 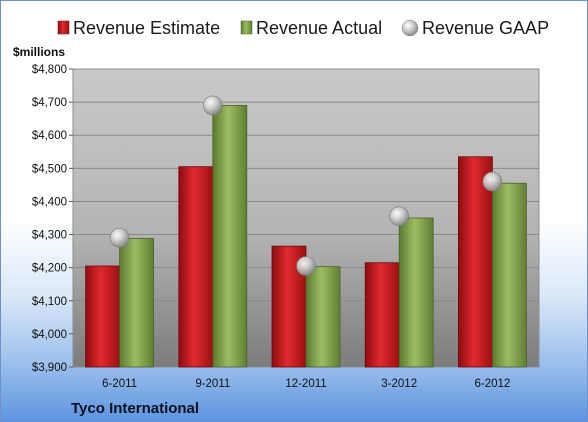 What do you see at coordinates (49, 202) in the screenshot?
I see `y-tick-label: $4,400` at bounding box center [49, 202].